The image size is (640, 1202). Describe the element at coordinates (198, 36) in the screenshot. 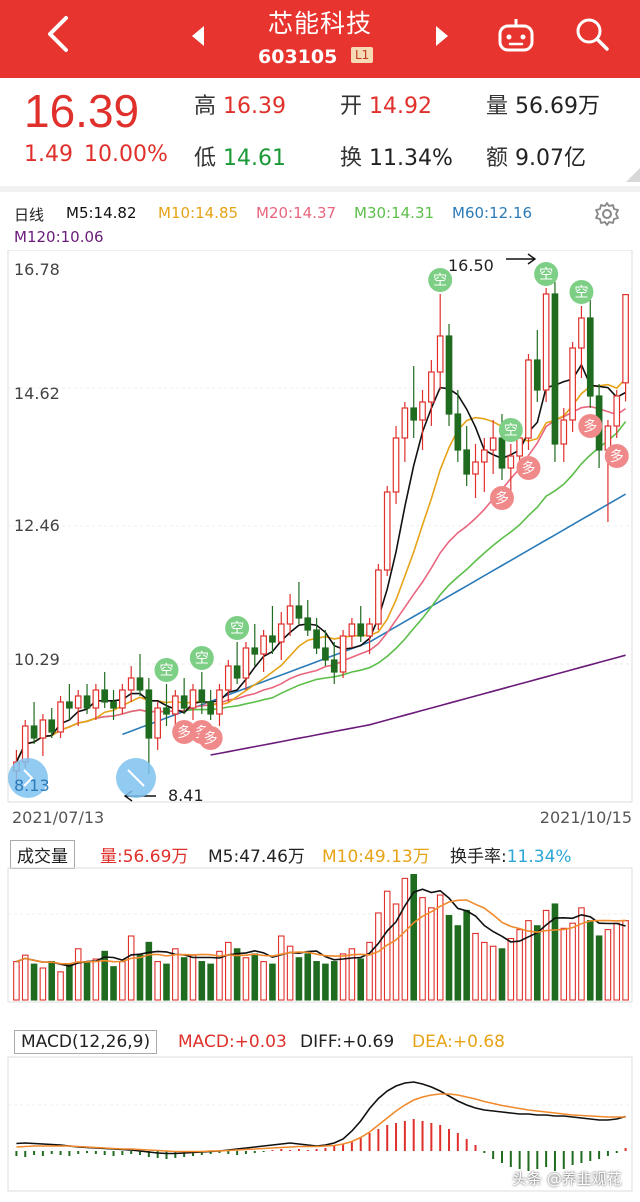

I see `previous-stock-icon` at that location.